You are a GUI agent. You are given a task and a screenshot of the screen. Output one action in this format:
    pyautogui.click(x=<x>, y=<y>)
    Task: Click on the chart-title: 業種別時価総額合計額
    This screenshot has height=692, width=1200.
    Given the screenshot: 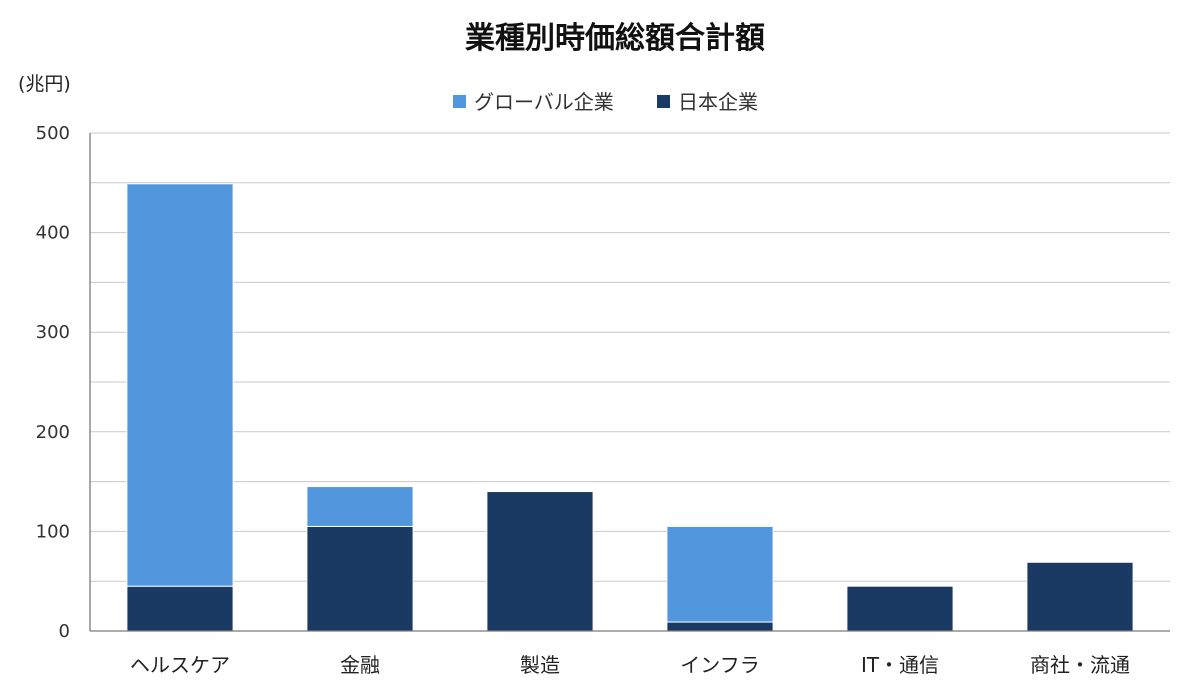 What is the action you would take?
    pyautogui.click(x=615, y=38)
    